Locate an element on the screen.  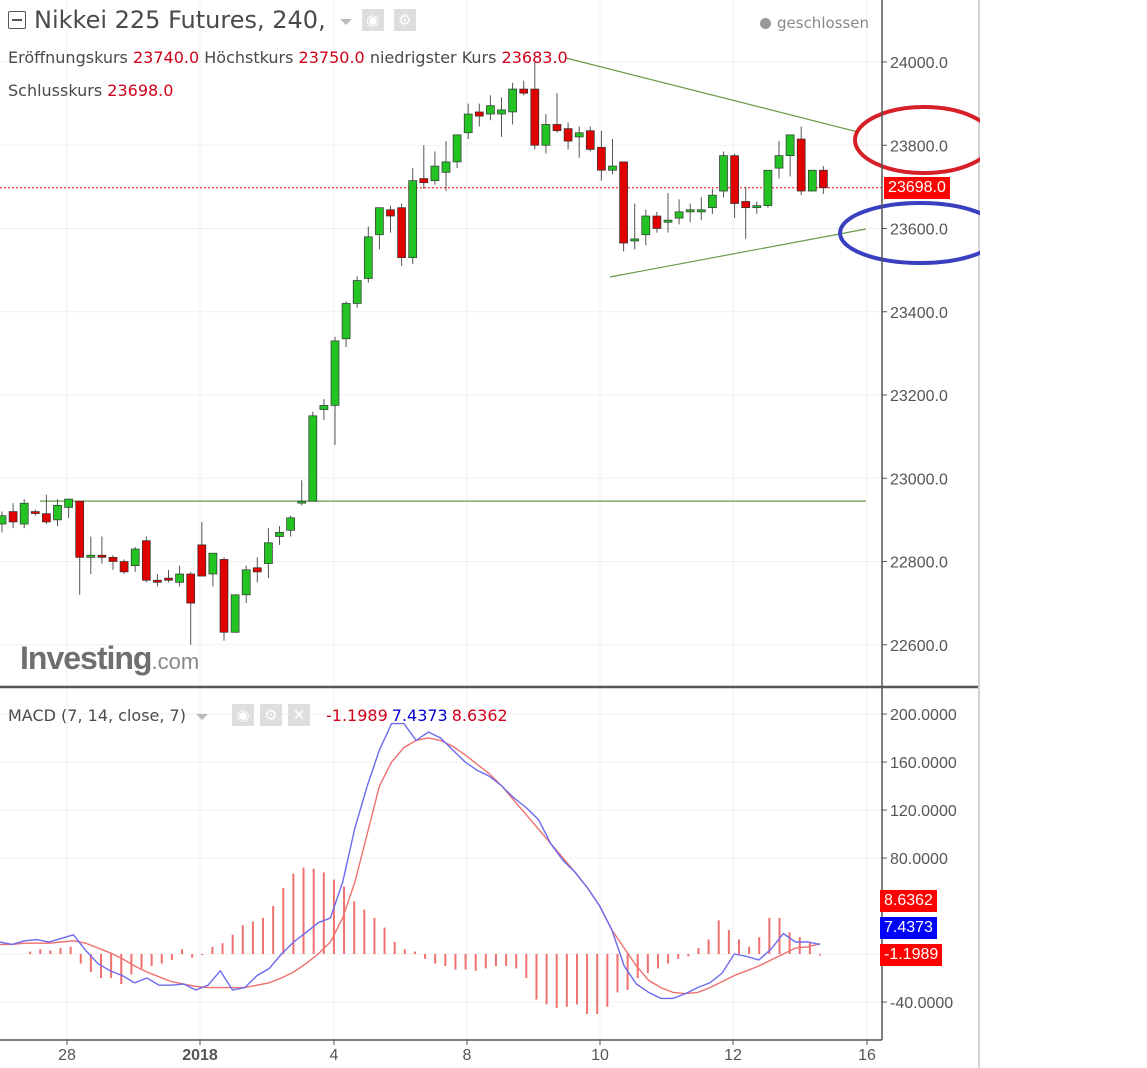
time-tick-label: 12 is located at coordinates (733, 1055).